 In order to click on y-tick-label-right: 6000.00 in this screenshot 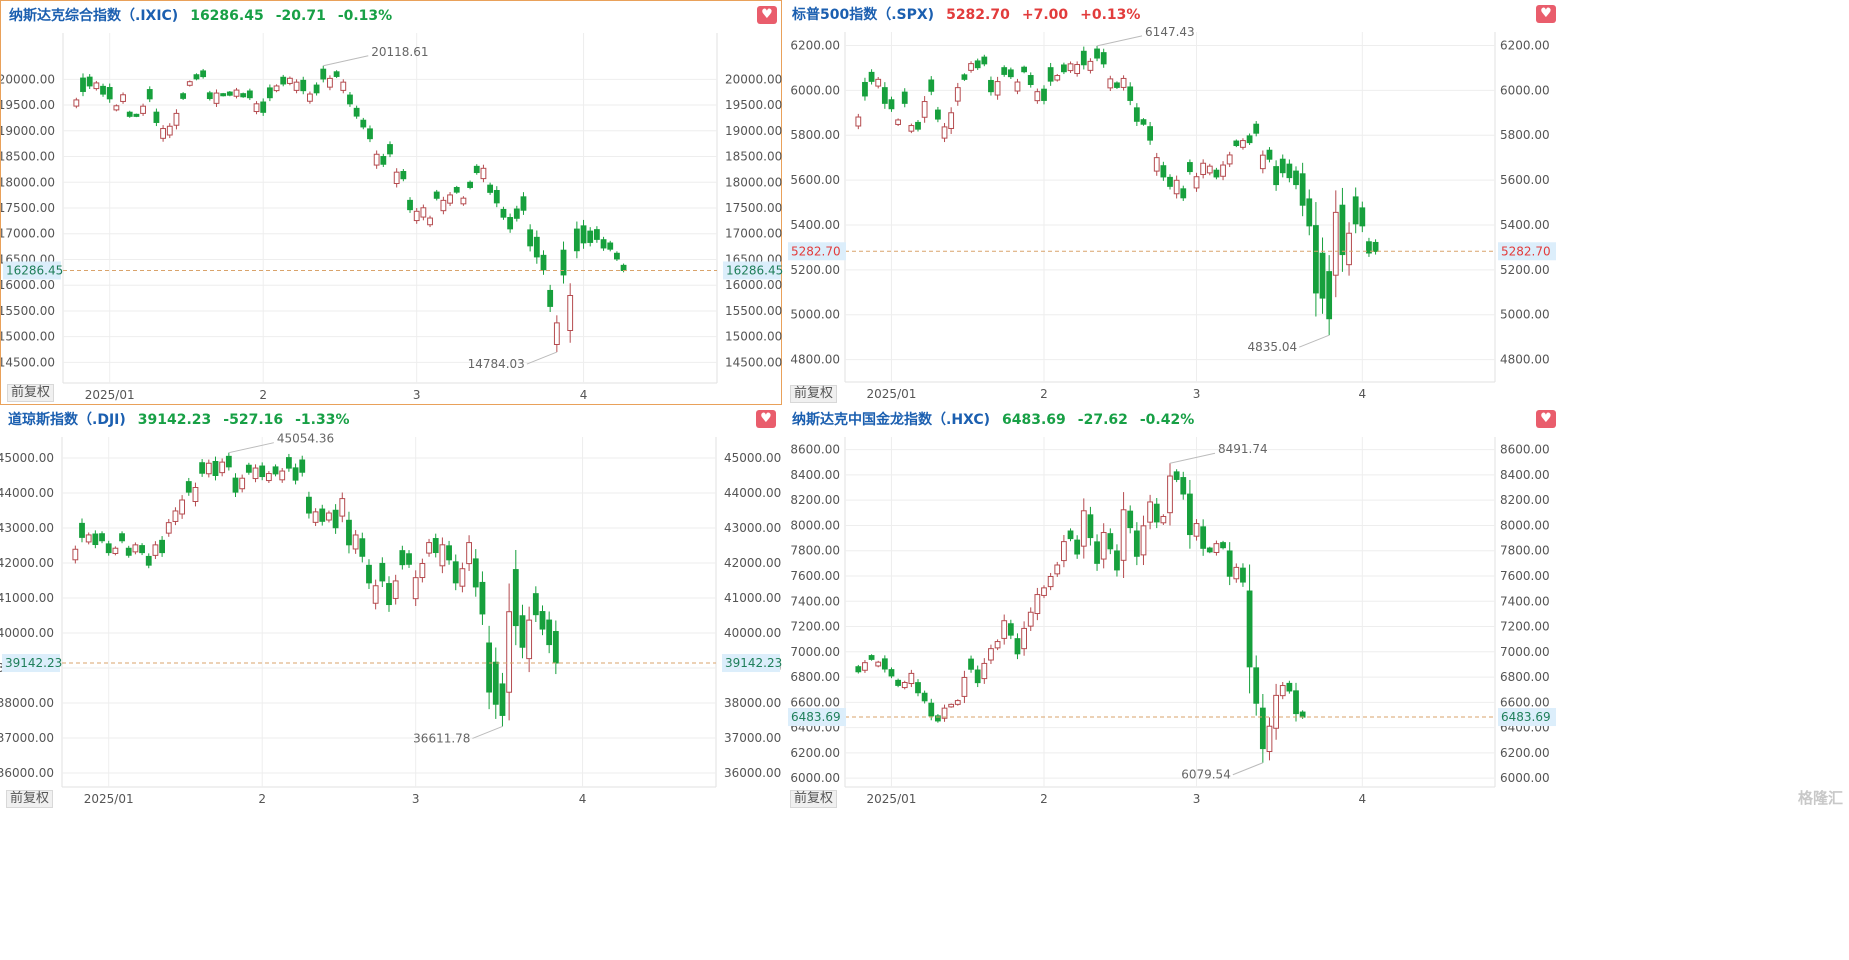, I will do `click(1525, 778)`.